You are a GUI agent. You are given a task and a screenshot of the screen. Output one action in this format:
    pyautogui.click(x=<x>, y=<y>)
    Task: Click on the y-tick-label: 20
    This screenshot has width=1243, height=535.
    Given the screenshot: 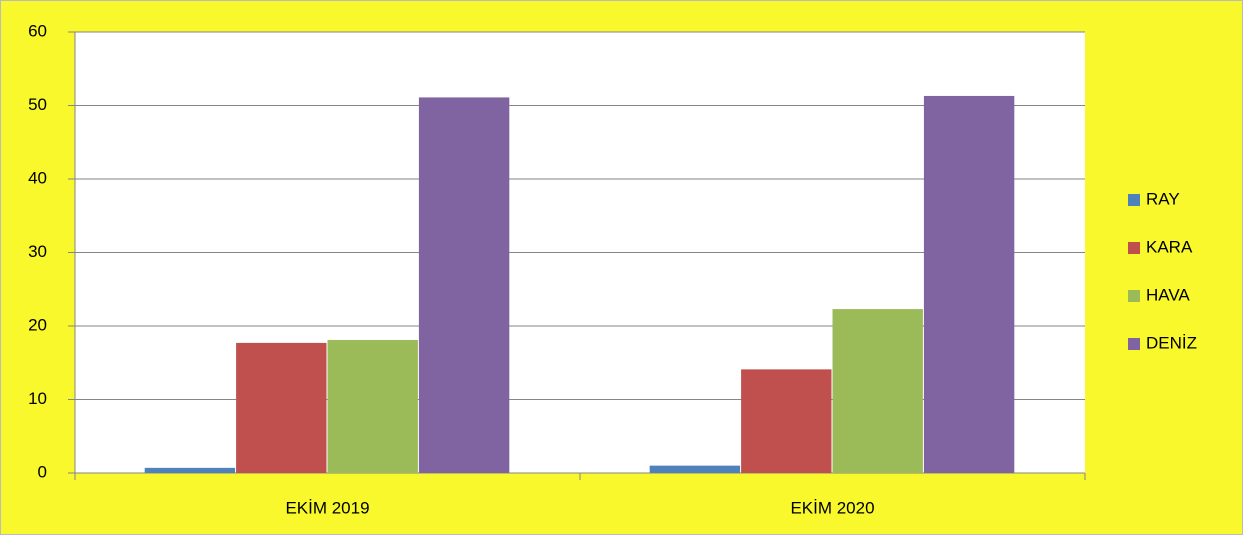 What is the action you would take?
    pyautogui.click(x=37, y=324)
    